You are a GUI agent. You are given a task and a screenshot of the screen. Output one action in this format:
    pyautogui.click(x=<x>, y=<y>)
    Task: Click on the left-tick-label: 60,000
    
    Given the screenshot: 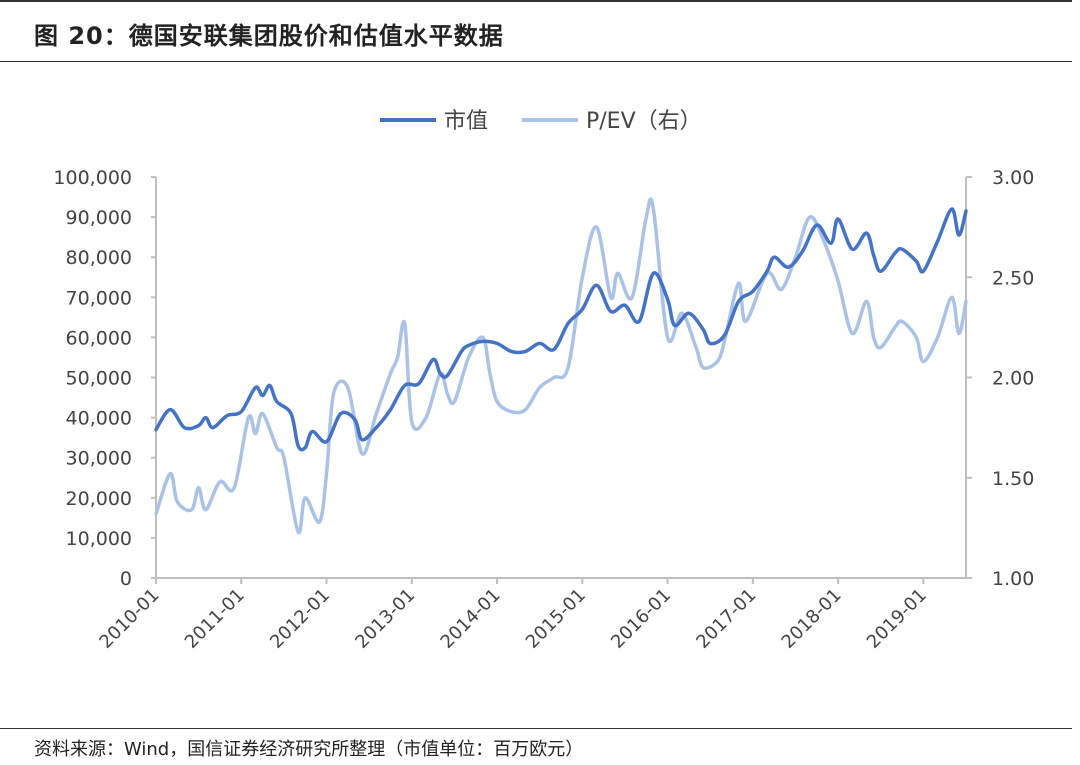 What is the action you would take?
    pyautogui.click(x=99, y=338)
    